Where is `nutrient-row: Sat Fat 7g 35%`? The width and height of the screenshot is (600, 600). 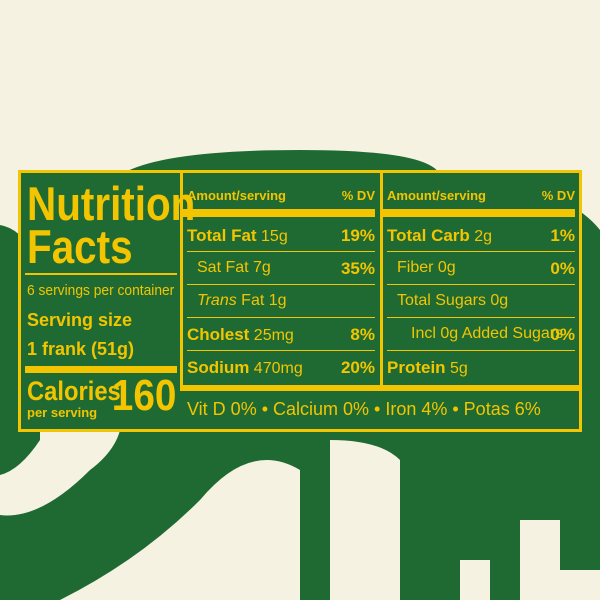 nutrient-row: Sat Fat 7g 35% is located at coordinates (281, 268).